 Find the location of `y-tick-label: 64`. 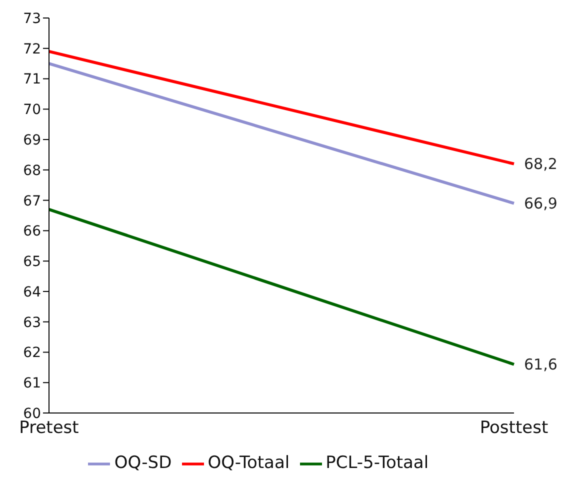

y-tick-label: 64 is located at coordinates (32, 292).